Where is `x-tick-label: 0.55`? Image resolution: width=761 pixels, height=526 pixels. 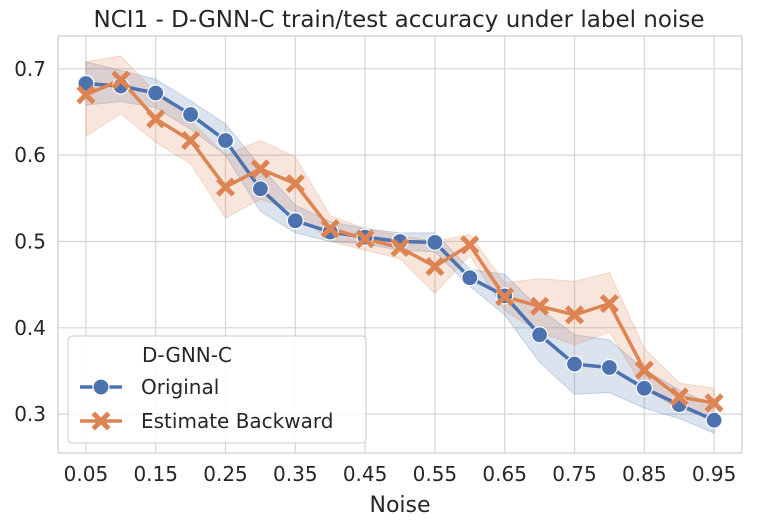
x-tick-label: 0.55 is located at coordinates (435, 474).